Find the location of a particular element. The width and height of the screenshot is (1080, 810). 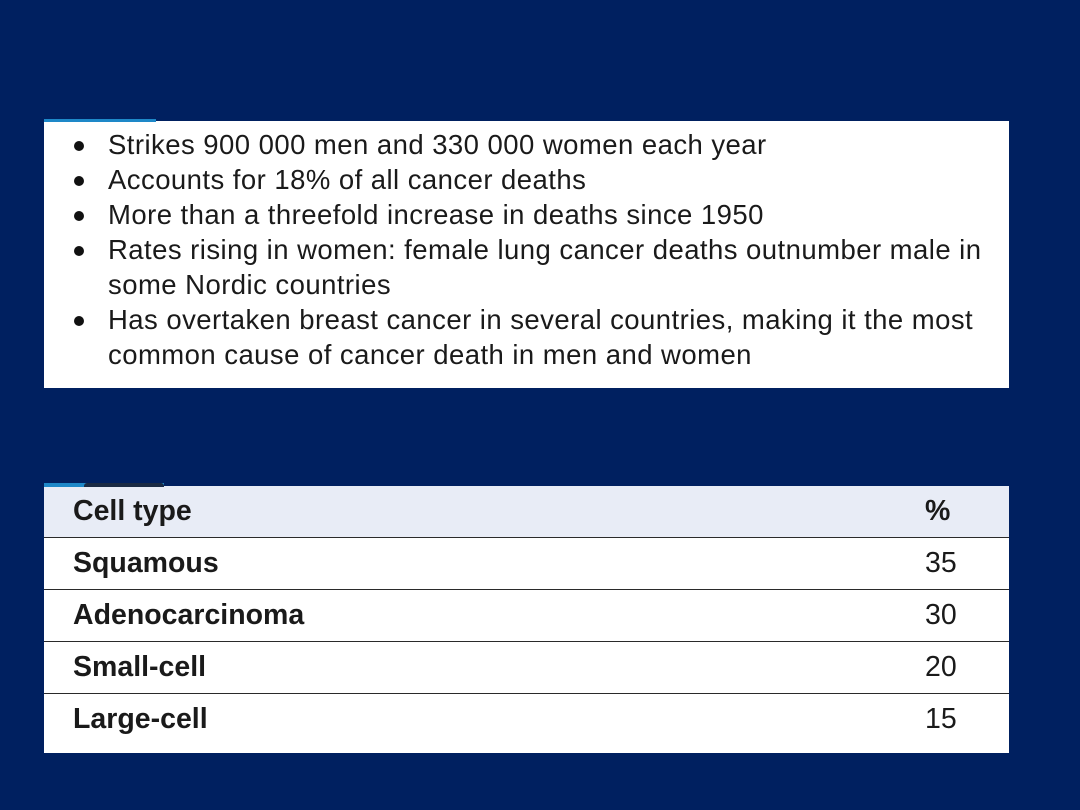

cell-type-name: Small-cell is located at coordinates (484, 667).